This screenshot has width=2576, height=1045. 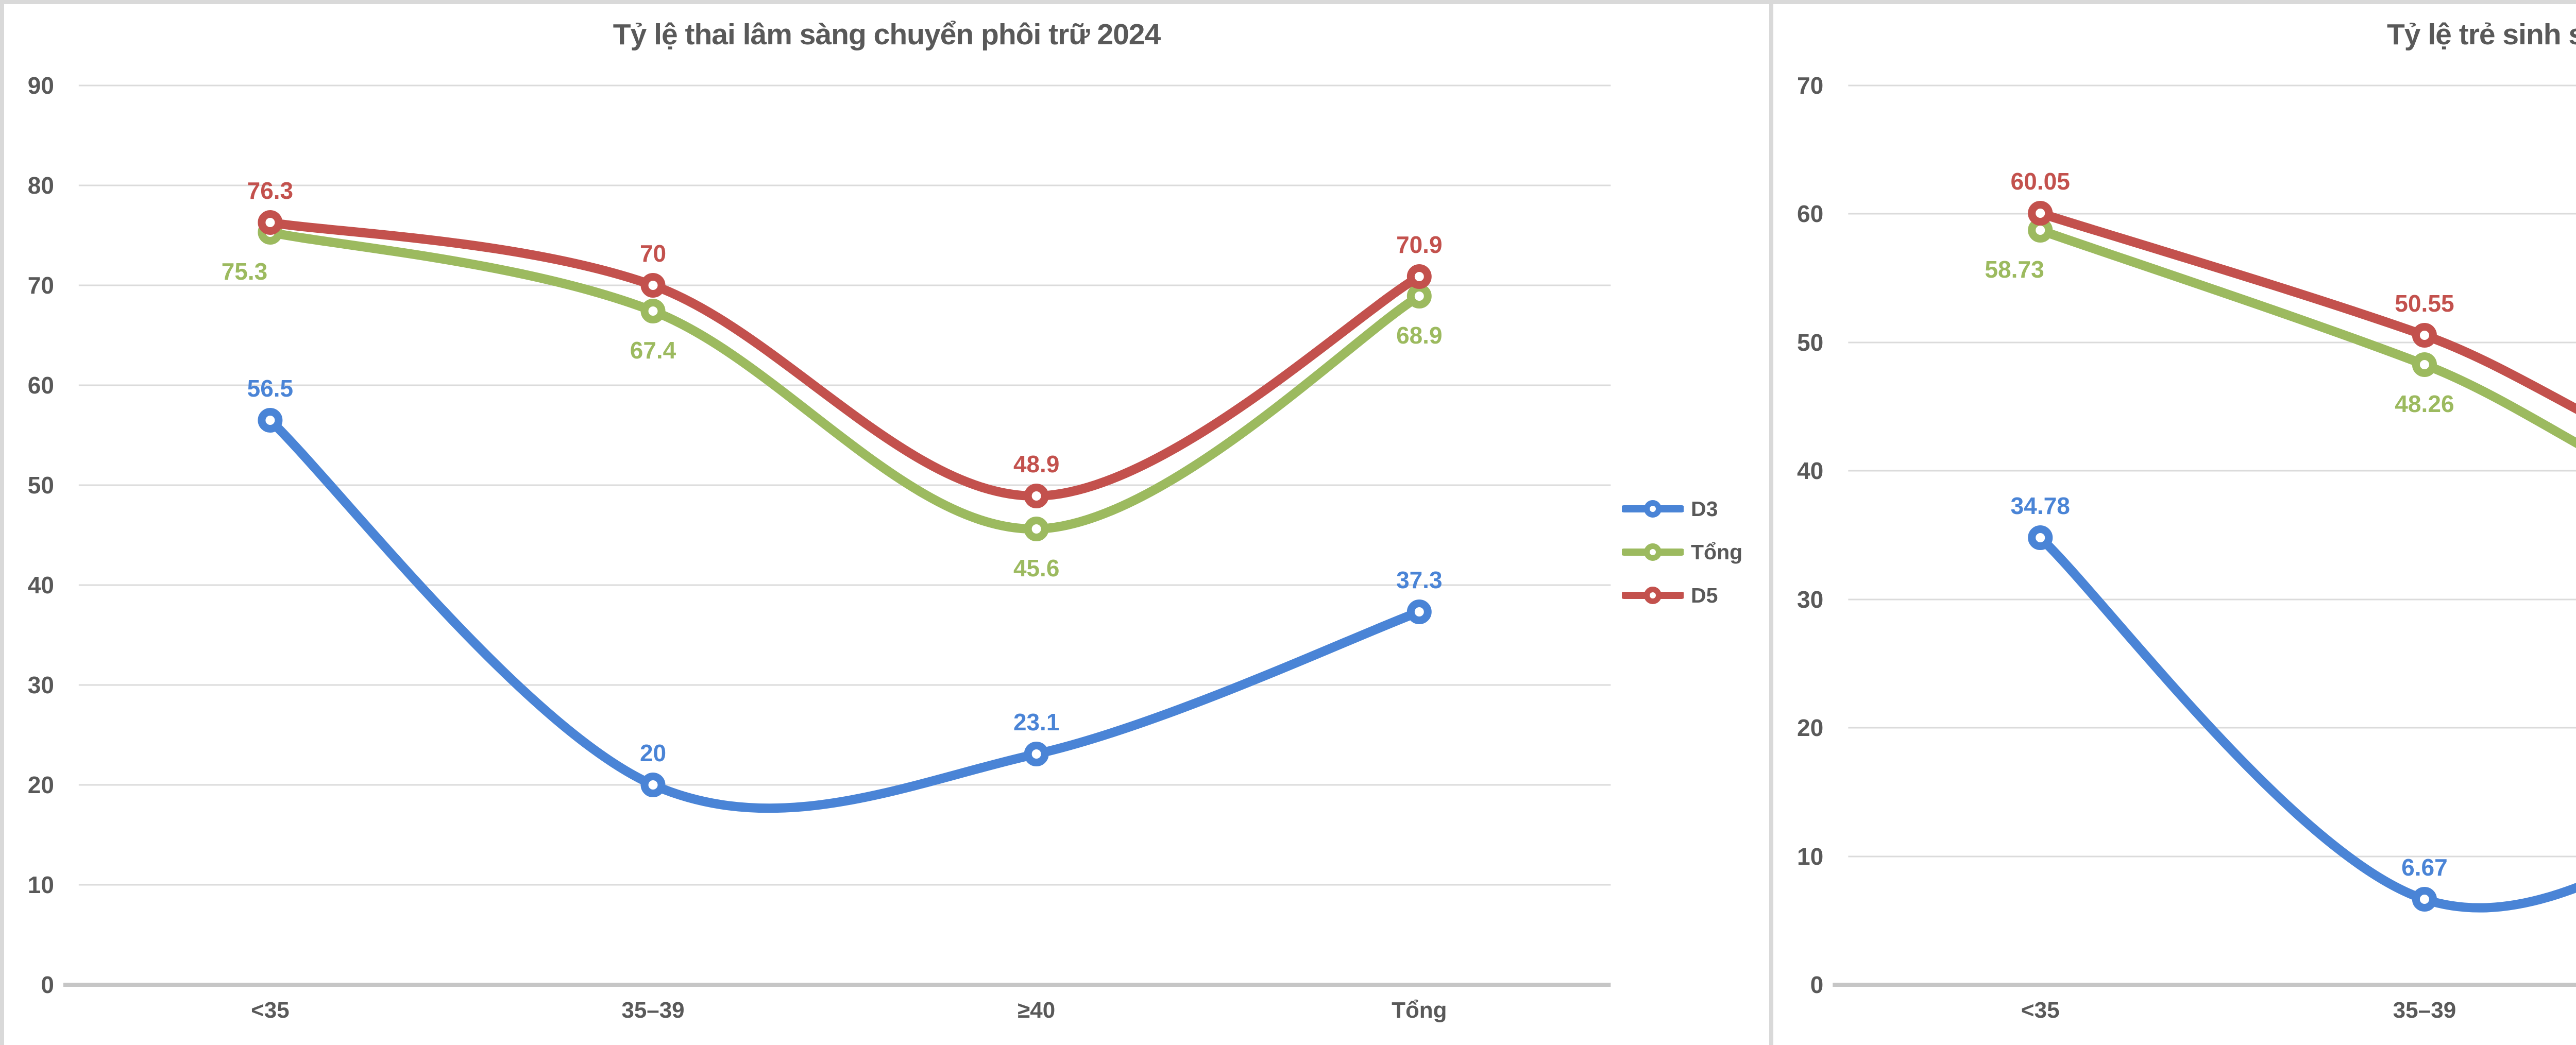 What do you see at coordinates (1036, 722) in the screenshot?
I see `data-point-label: 23.1` at bounding box center [1036, 722].